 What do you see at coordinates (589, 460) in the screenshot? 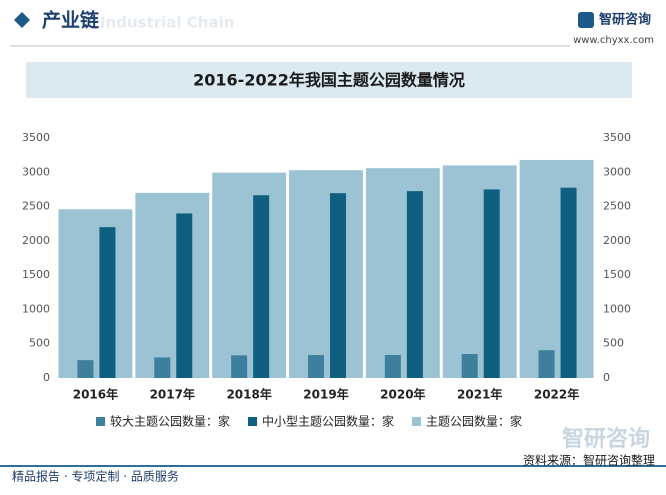
I see `source: 资料来源：智研咨询整理` at bounding box center [589, 460].